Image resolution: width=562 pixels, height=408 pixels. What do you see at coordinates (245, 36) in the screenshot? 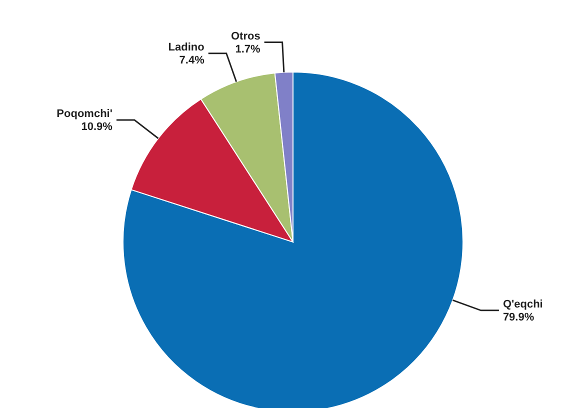
I see `slice-label: Otros` at bounding box center [245, 36].